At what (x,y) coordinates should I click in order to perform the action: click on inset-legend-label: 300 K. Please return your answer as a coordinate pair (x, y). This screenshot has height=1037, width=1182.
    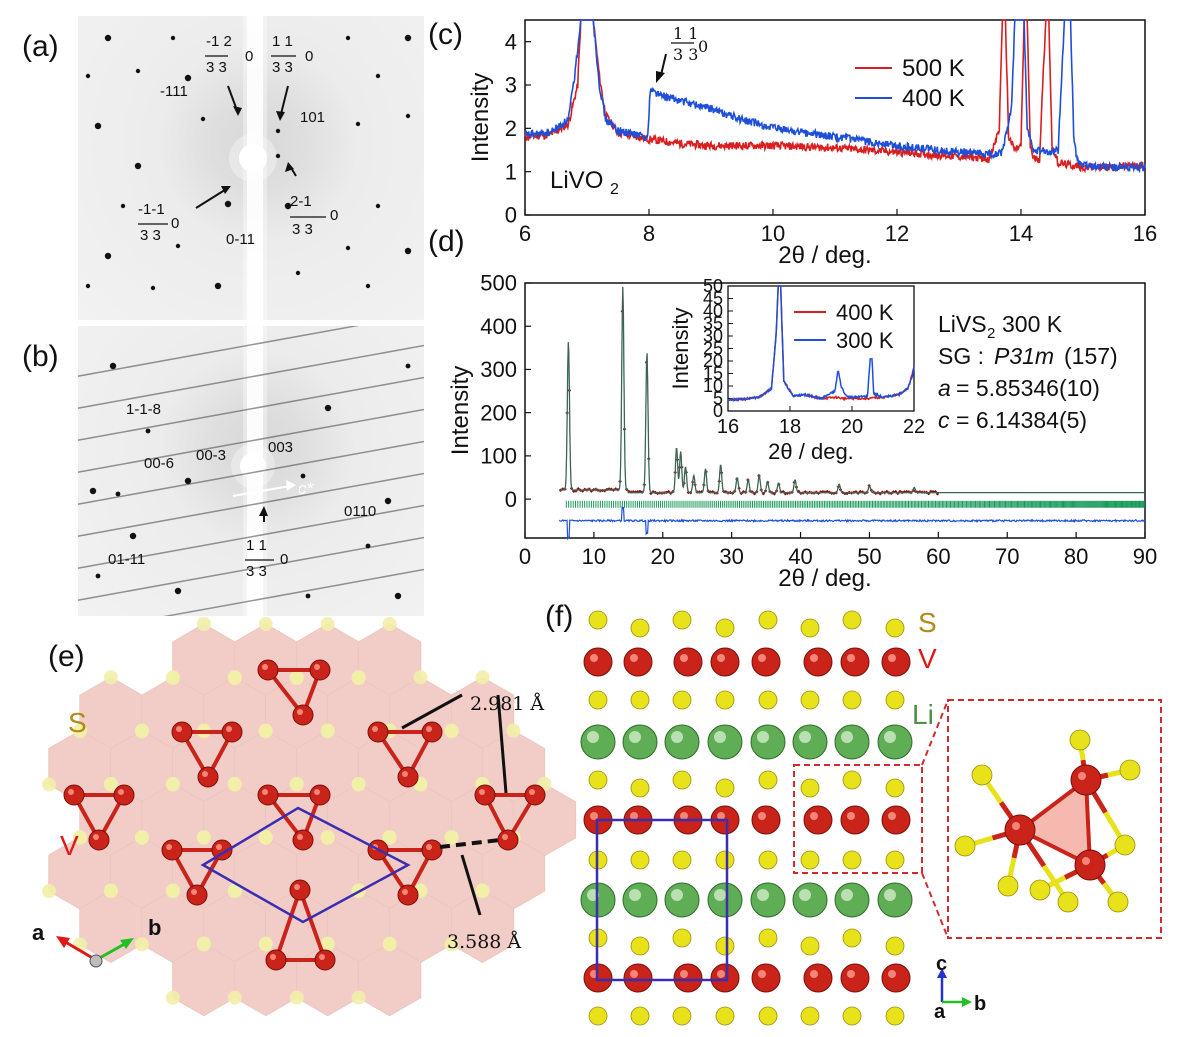
    Looking at the image, I should click on (865, 340).